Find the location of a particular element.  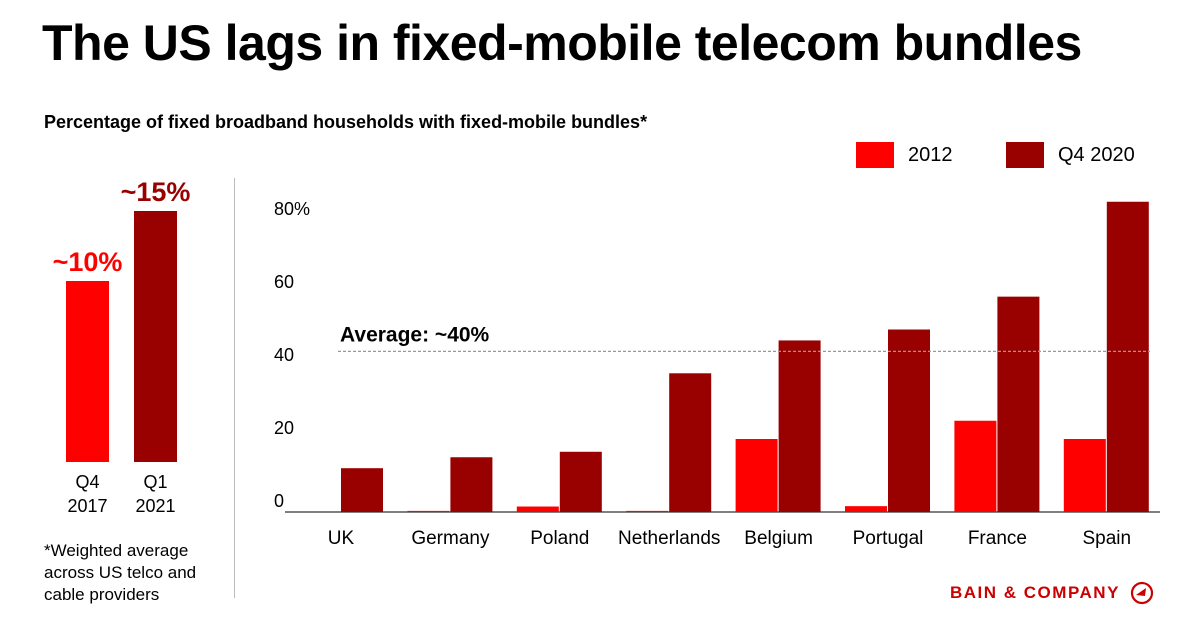

y-tick-label: 20 is located at coordinates (284, 428).